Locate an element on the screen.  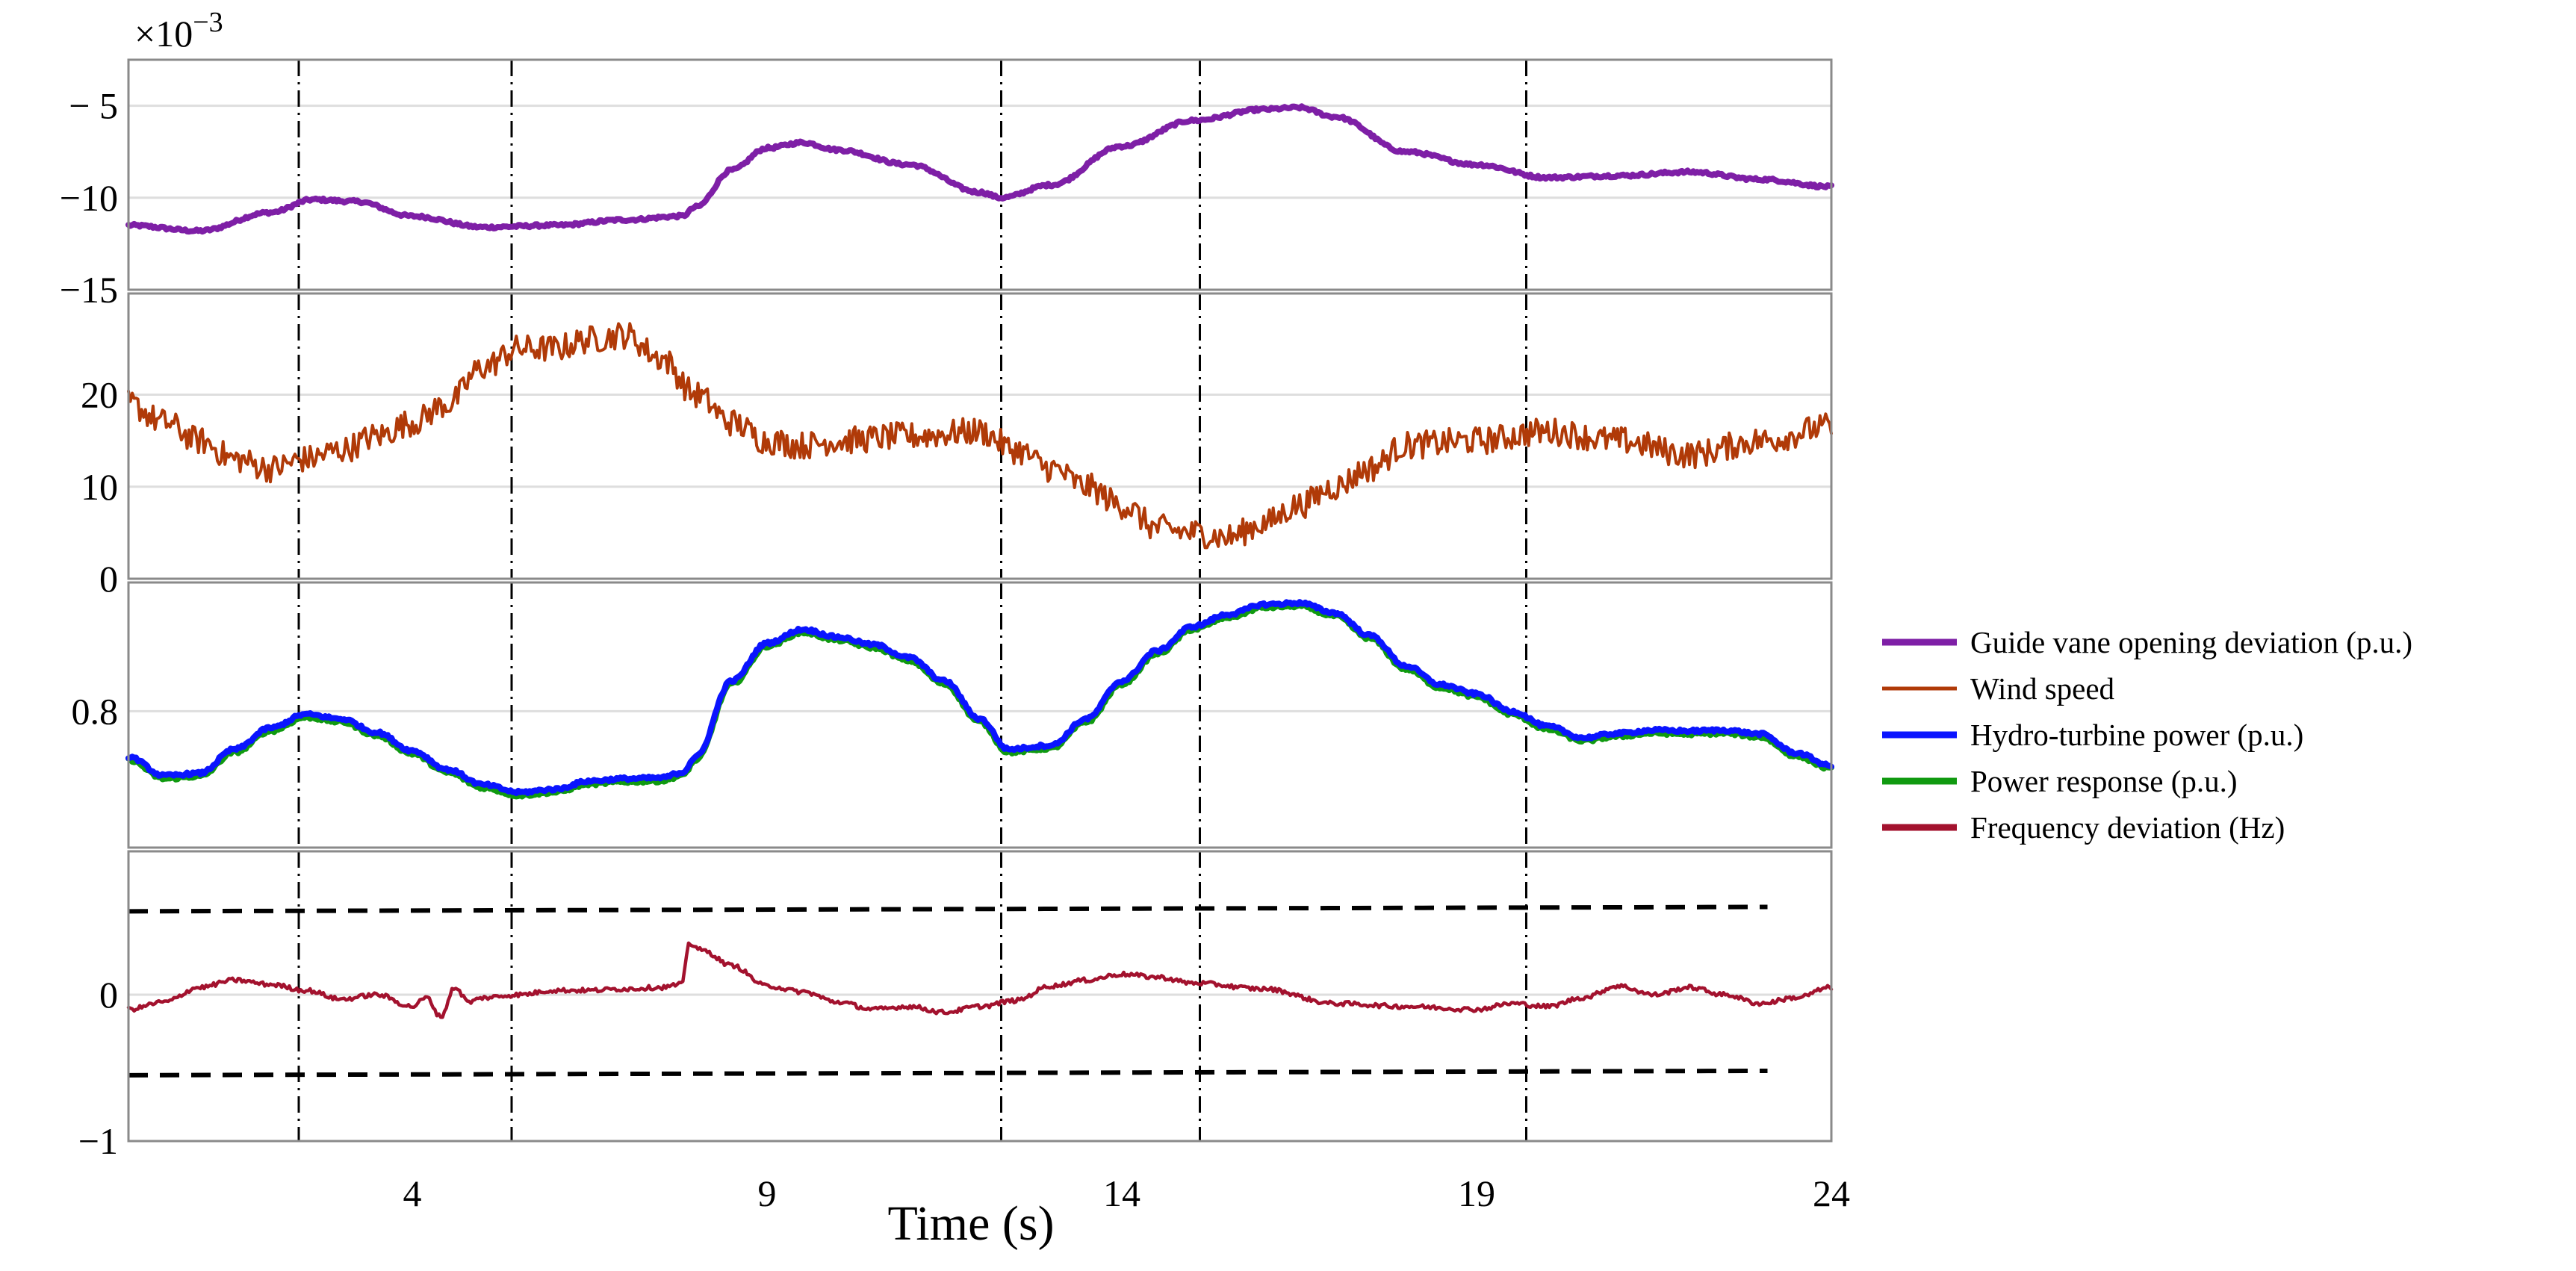
x-axis-label: Time (s) is located at coordinates (971, 1224).